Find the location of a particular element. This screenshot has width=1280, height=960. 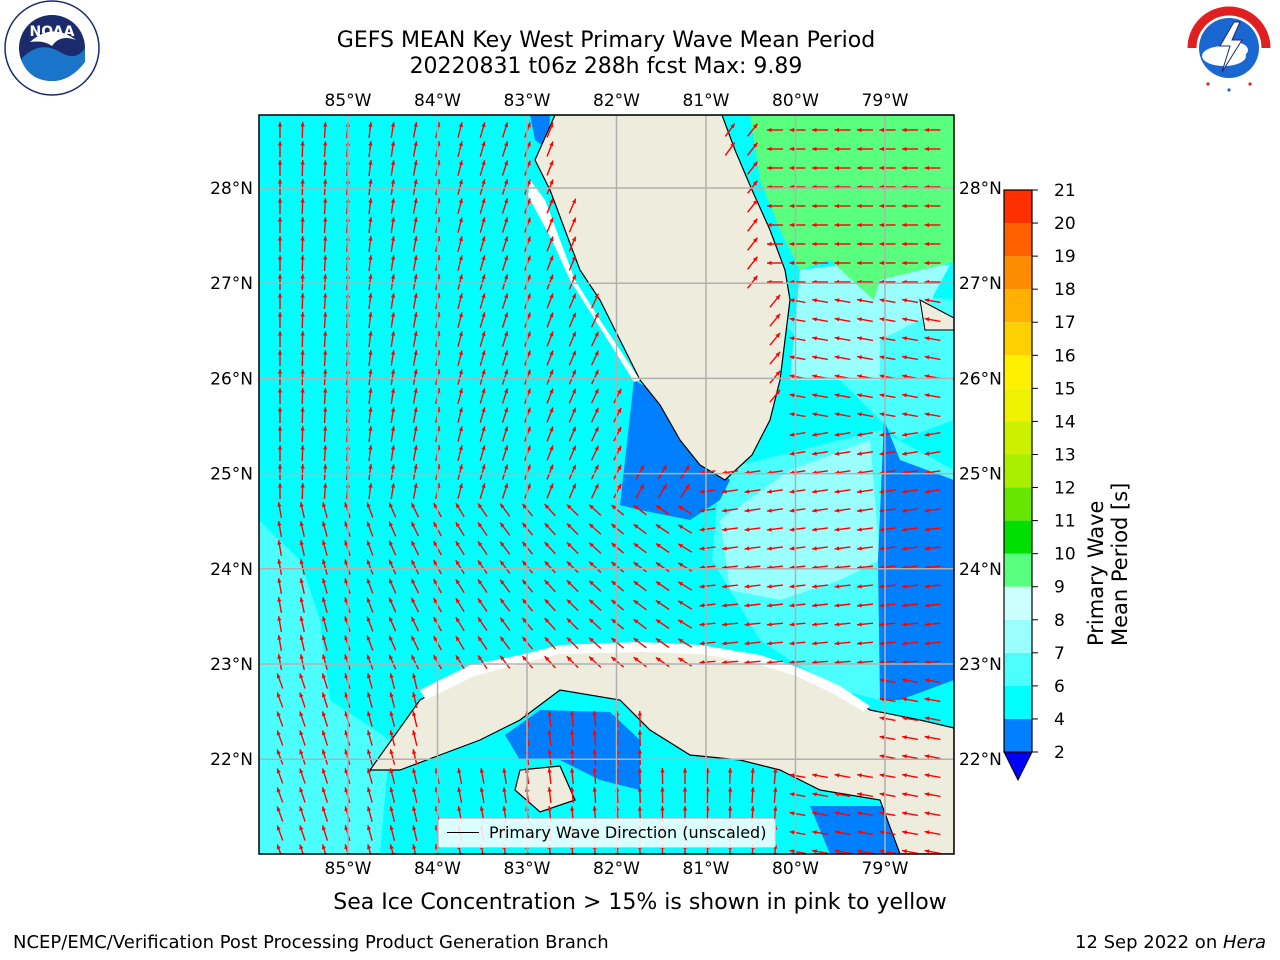

colorbar-tick-label: 7 is located at coordinates (1059, 654).